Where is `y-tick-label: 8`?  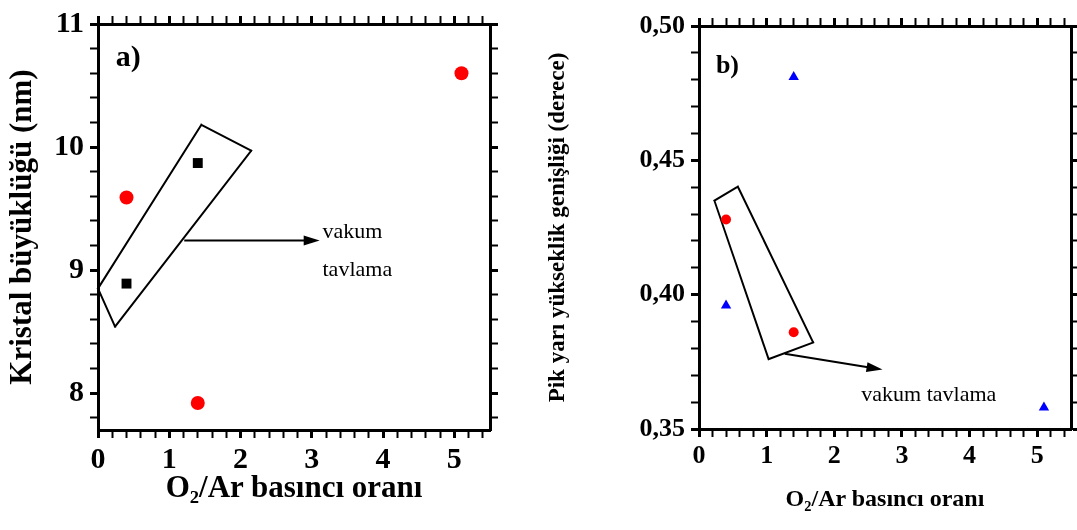
y-tick-label: 8 is located at coordinates (76, 390).